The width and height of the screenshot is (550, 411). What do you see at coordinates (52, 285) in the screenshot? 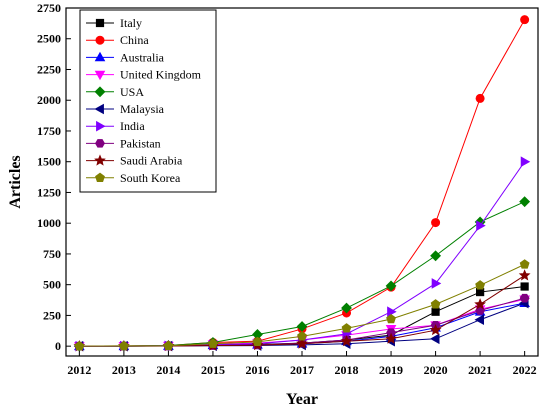
I see `y-tick-label-500: 500` at bounding box center [52, 285].